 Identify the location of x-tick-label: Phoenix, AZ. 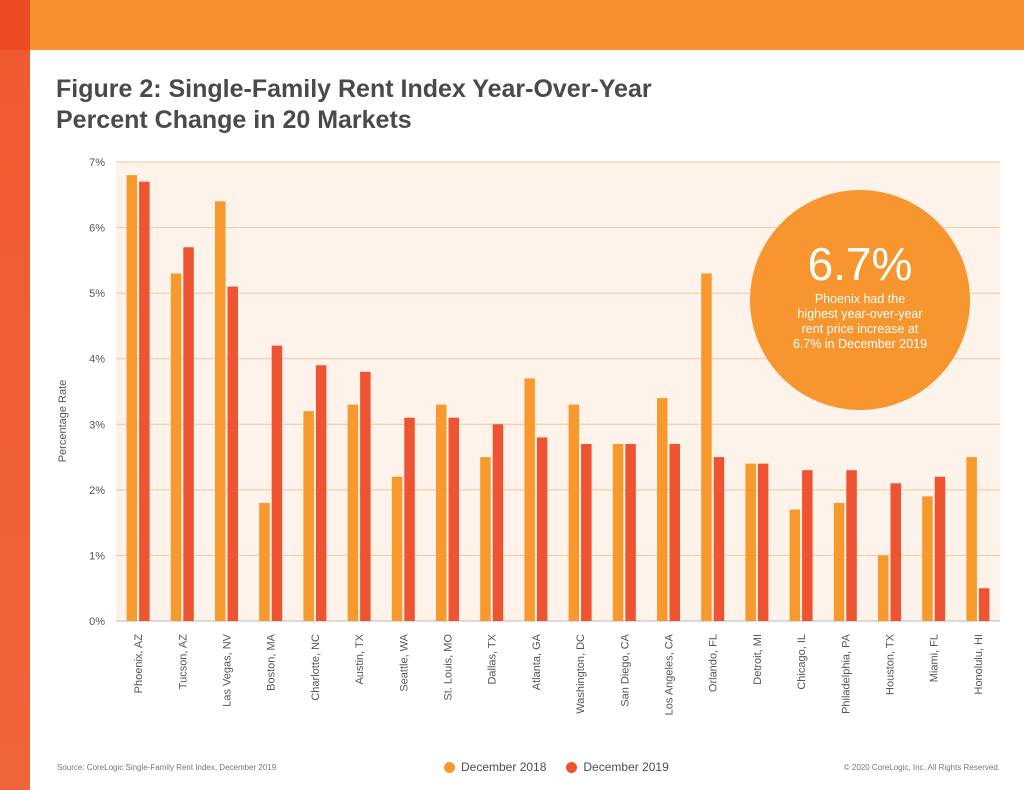
(139, 664).